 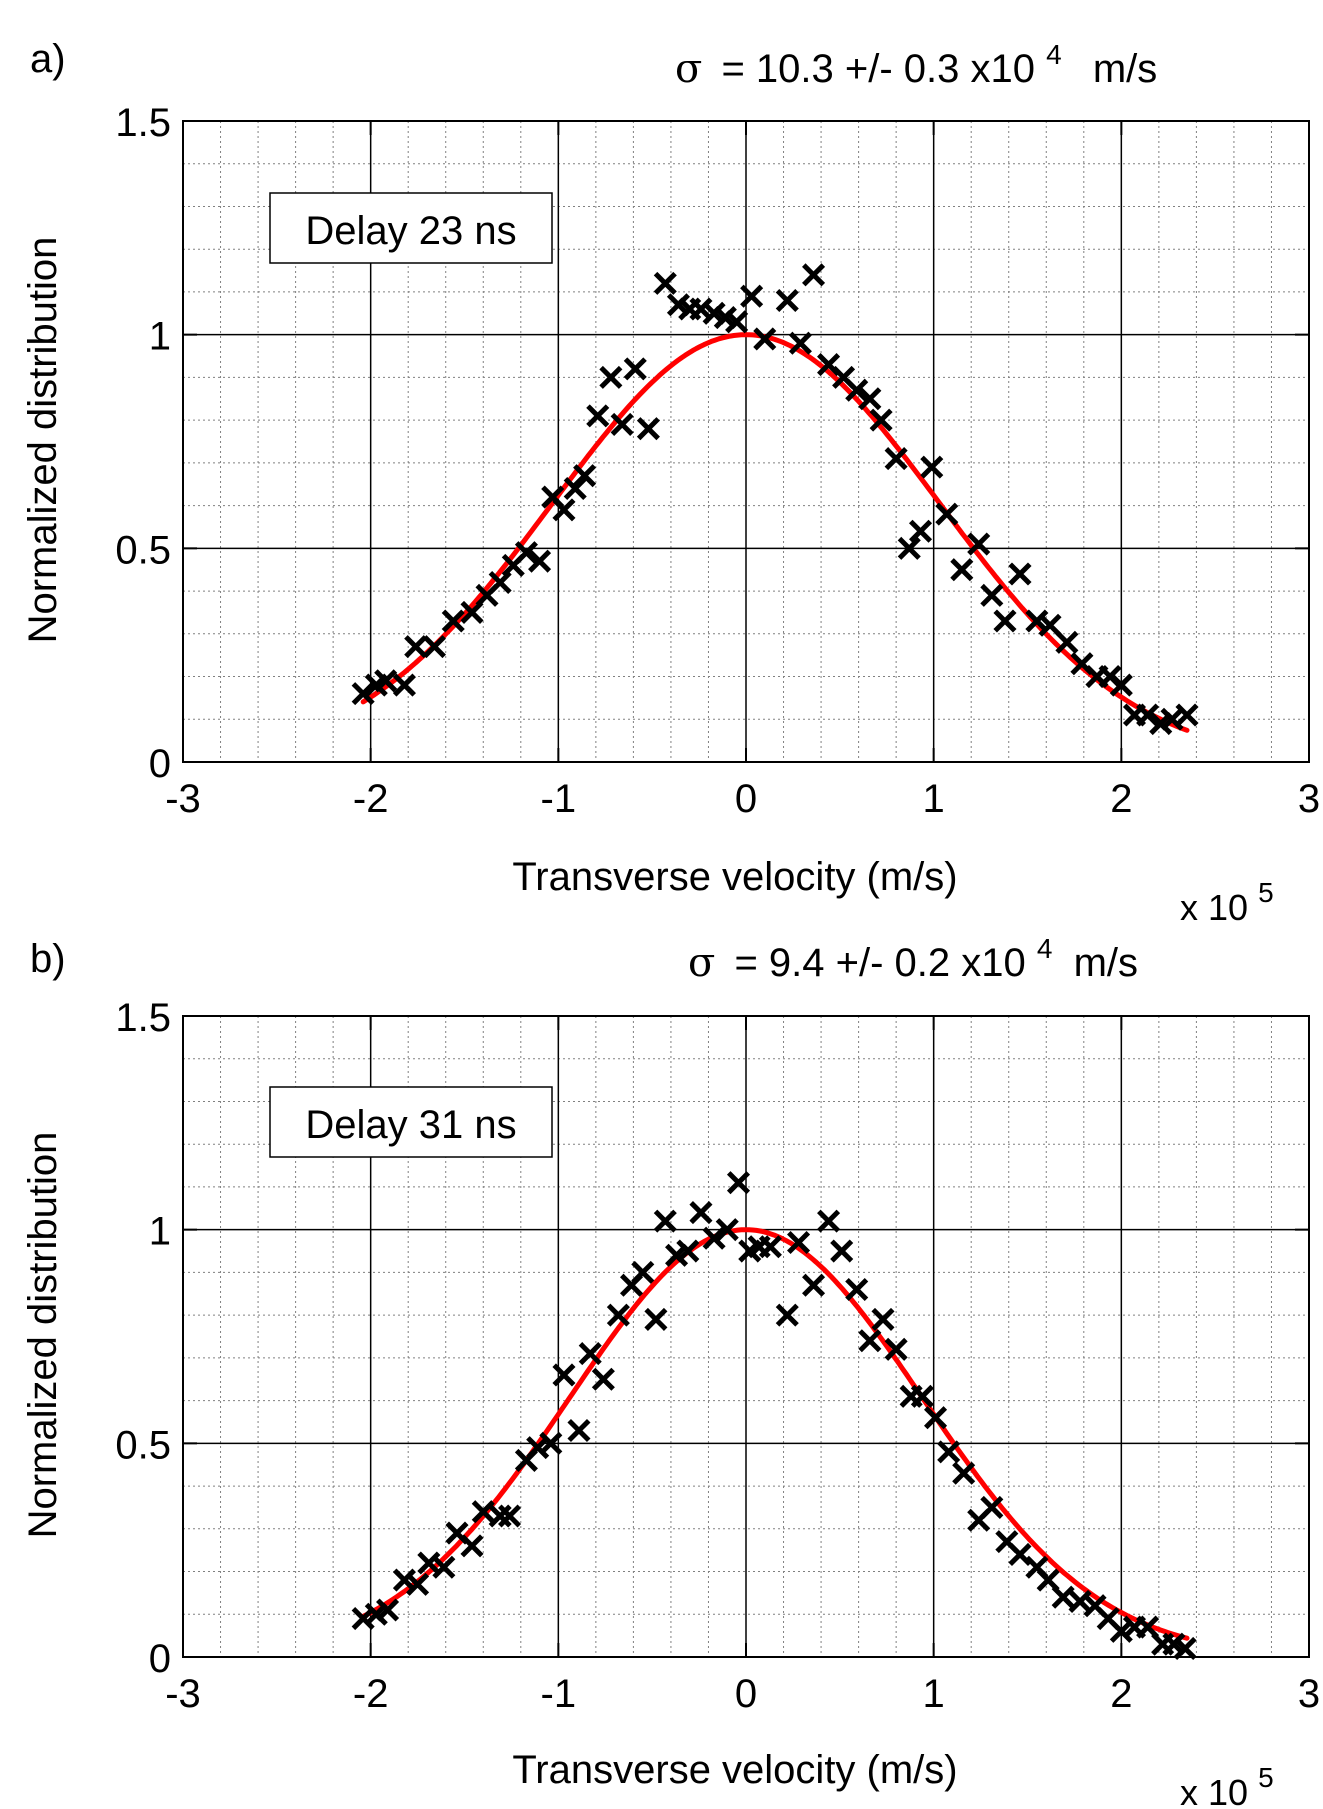 What do you see at coordinates (160, 1659) in the screenshot?
I see `y-tick-label: 0` at bounding box center [160, 1659].